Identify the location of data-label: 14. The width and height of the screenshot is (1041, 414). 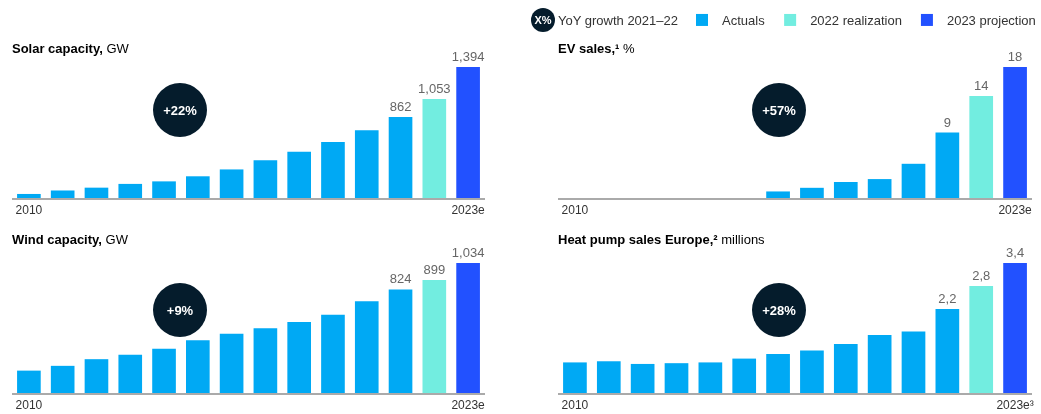
(981, 86).